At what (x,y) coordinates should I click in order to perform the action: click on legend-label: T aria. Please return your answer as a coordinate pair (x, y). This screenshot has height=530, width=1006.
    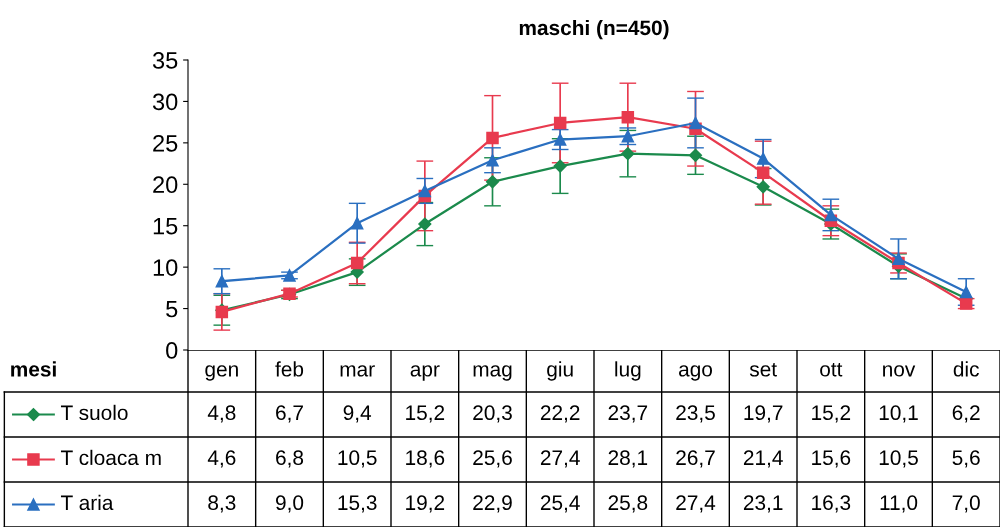
    Looking at the image, I should click on (87, 502).